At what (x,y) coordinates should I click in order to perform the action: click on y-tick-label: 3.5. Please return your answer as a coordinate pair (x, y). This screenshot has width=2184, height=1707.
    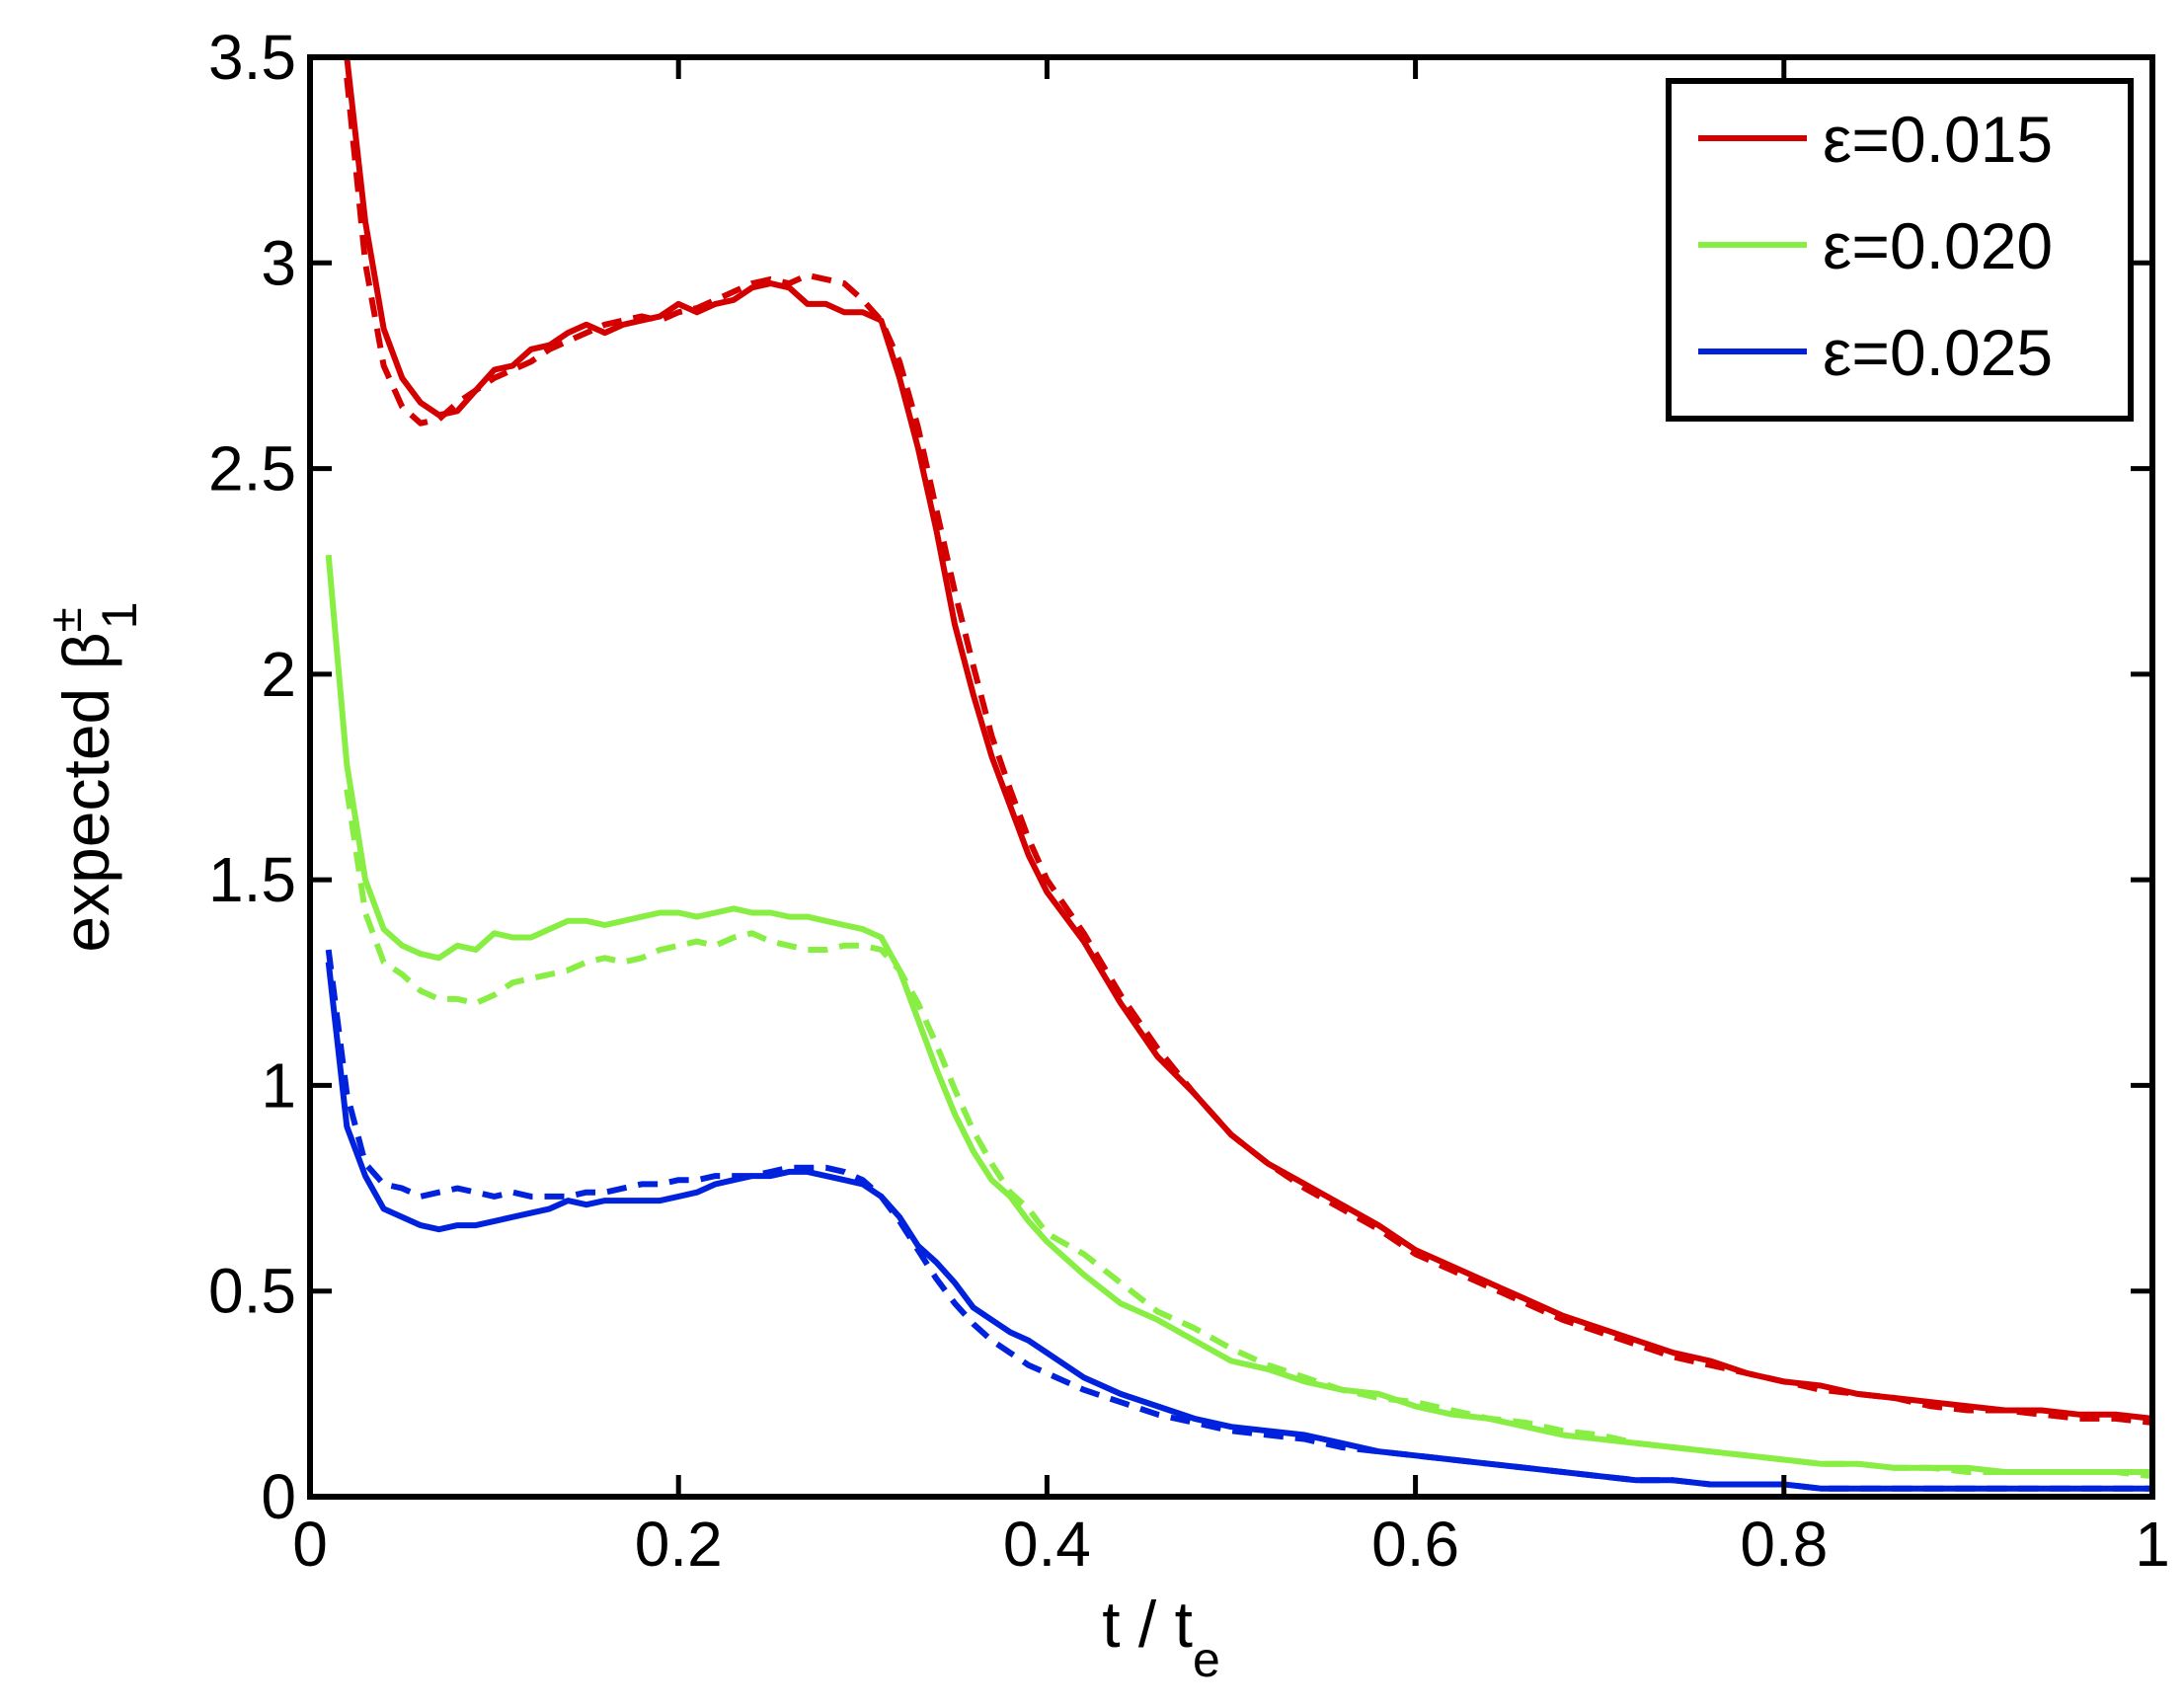
    Looking at the image, I should click on (252, 57).